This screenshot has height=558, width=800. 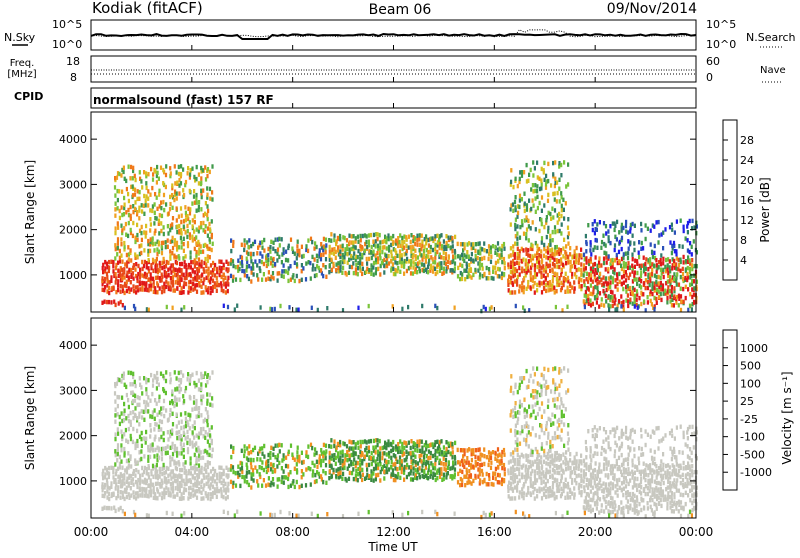 I want to click on nave-tick-low: 0, so click(x=709, y=77).